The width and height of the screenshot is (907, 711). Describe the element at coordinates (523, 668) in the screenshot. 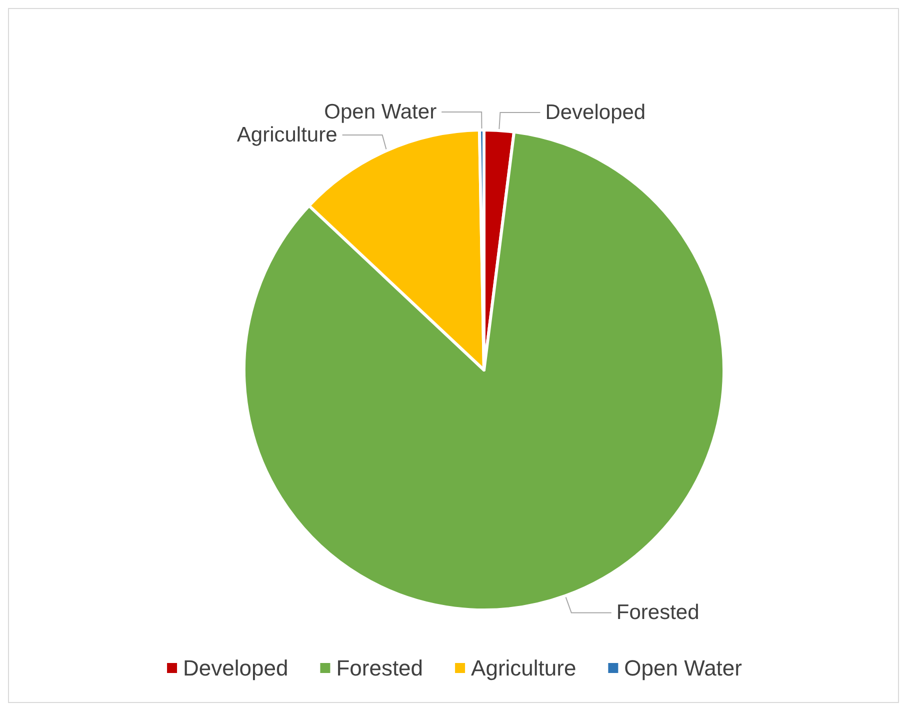

I see `legend-label: Agriculture` at that location.